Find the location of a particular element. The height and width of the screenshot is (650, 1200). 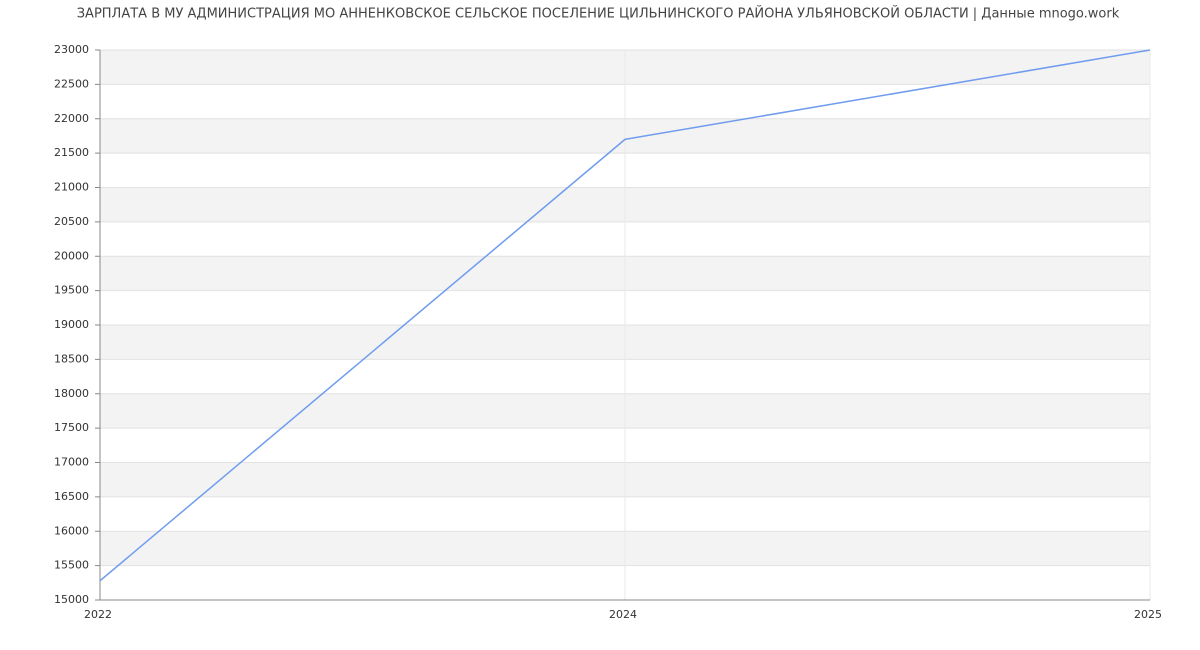

y-tick-label: 22500 is located at coordinates (71, 83).